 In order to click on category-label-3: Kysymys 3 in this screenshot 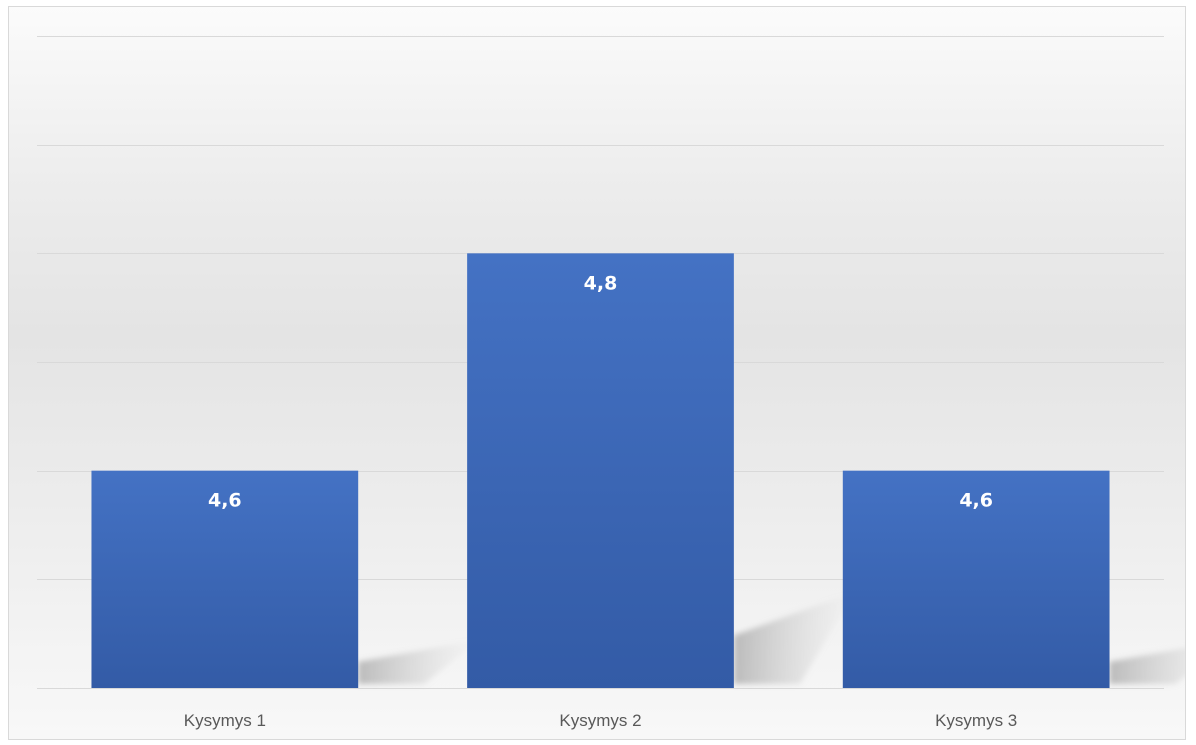, I will do `click(976, 720)`.